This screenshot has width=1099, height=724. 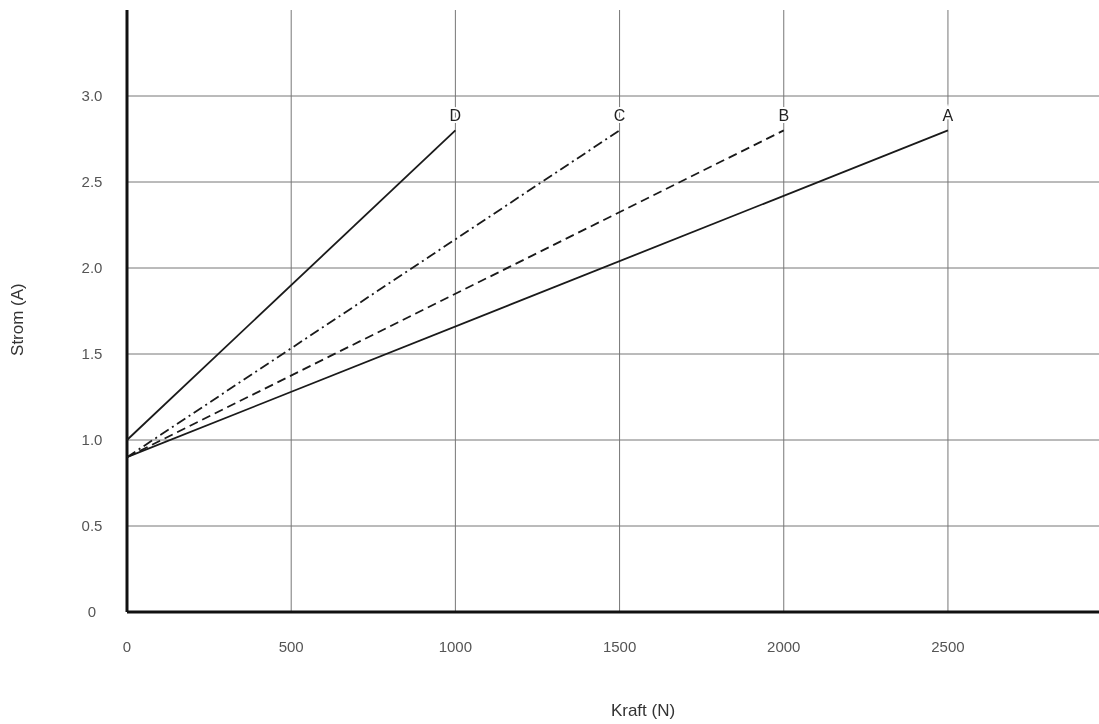 I want to click on y-tick-label: 0.5, so click(x=92, y=525).